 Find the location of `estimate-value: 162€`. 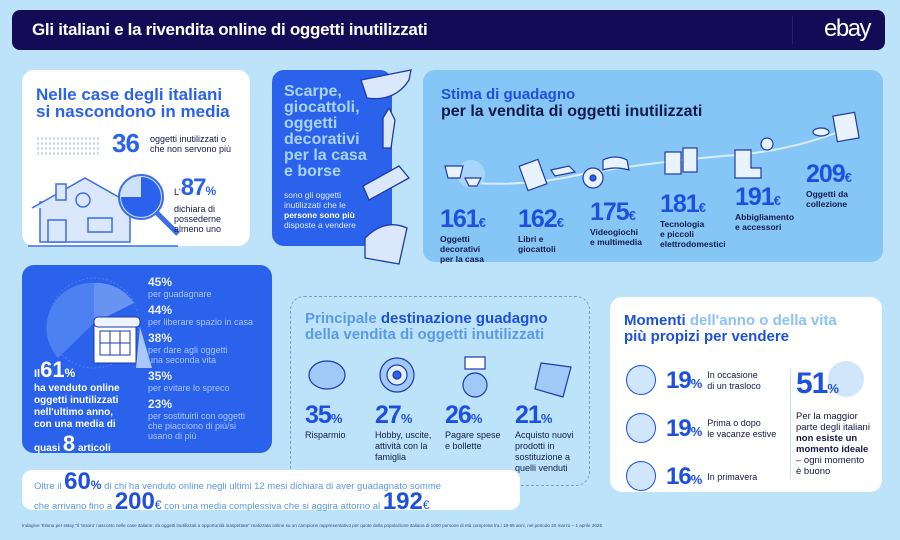

estimate-value: 162€ is located at coordinates (541, 219).